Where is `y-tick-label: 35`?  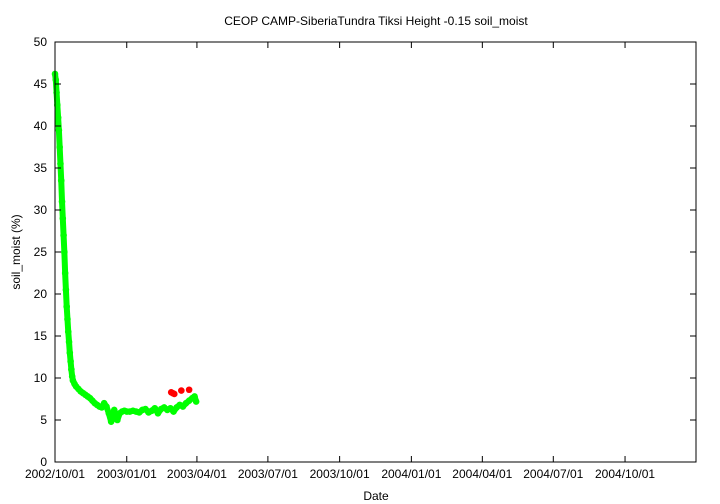 y-tick-label: 35 is located at coordinates (41, 168).